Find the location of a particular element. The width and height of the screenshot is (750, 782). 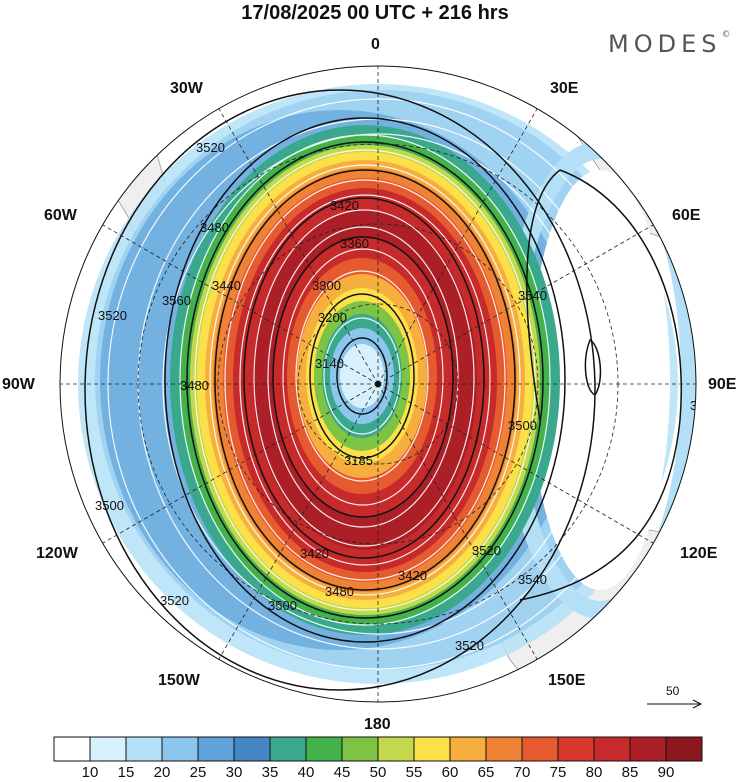

lon-label-60e: 60E is located at coordinates (686, 215).